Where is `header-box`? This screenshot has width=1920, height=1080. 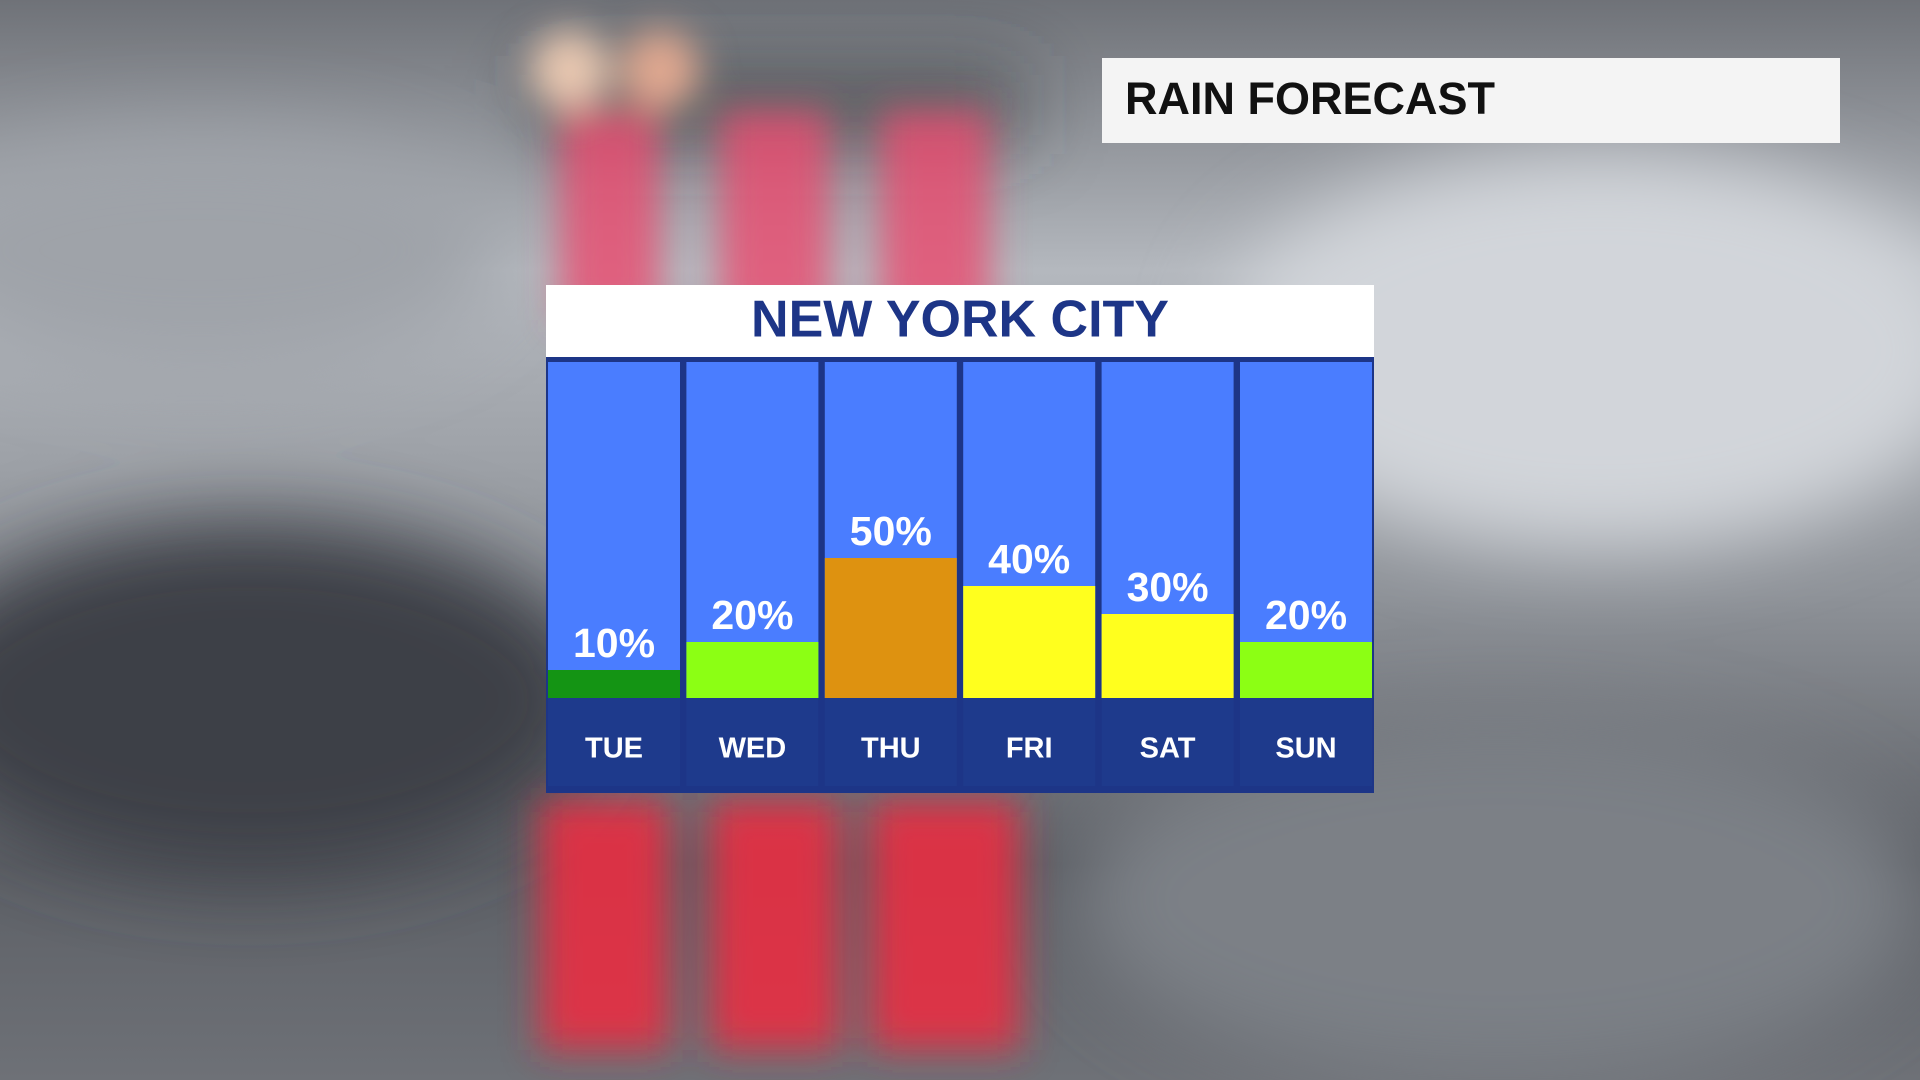 header-box is located at coordinates (1471, 100).